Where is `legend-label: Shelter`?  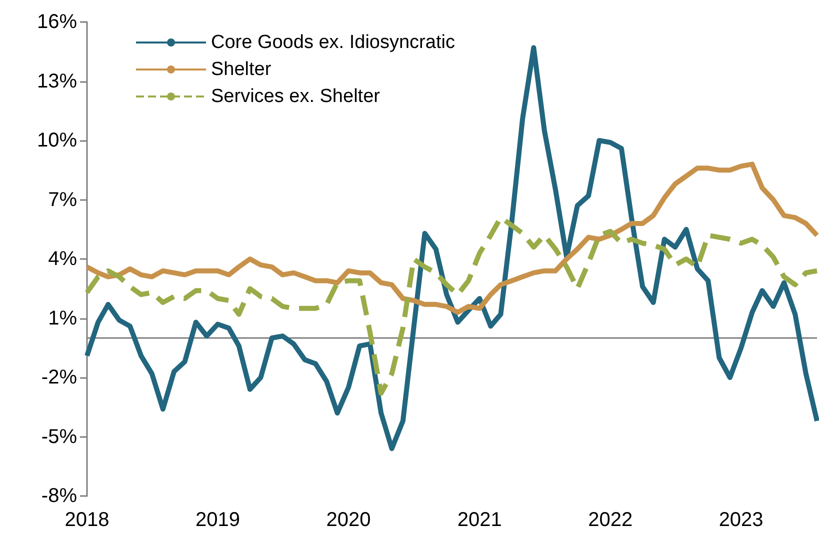
legend-label: Shelter is located at coordinates (241, 69).